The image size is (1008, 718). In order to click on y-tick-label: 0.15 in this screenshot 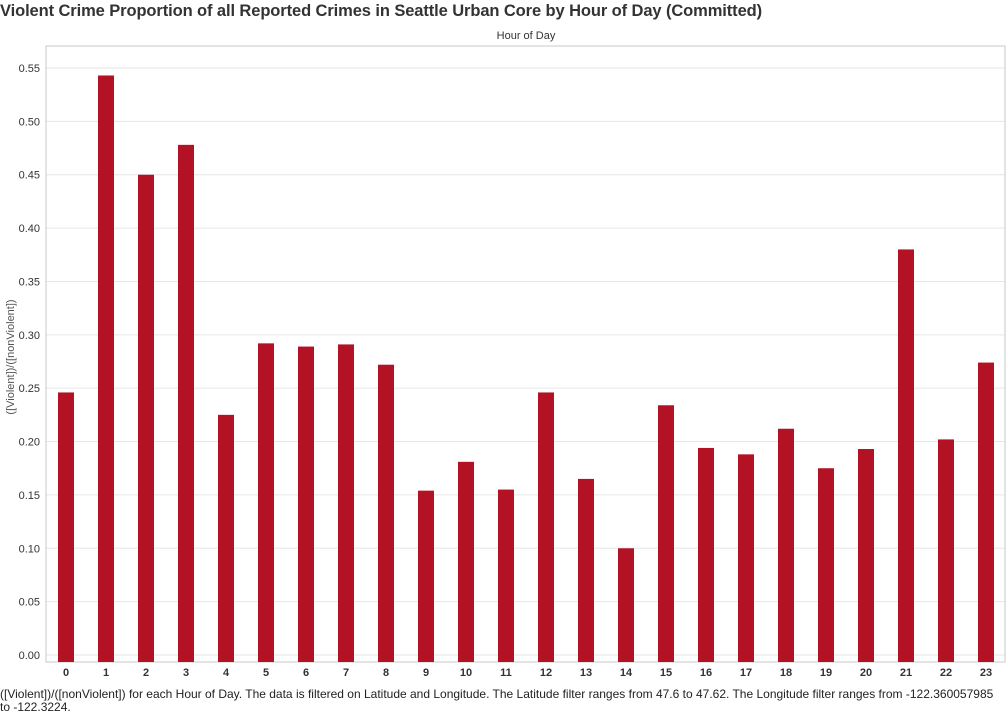, I will do `click(29, 496)`.